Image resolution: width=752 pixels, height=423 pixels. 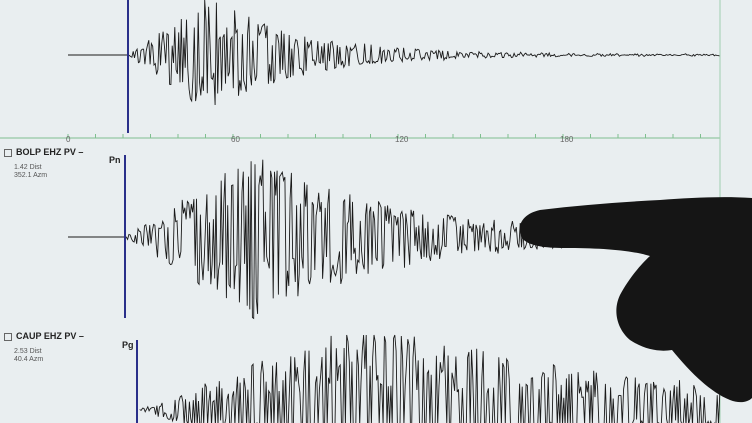 What do you see at coordinates (68, 139) in the screenshot?
I see `tick-label-0: 0` at bounding box center [68, 139].